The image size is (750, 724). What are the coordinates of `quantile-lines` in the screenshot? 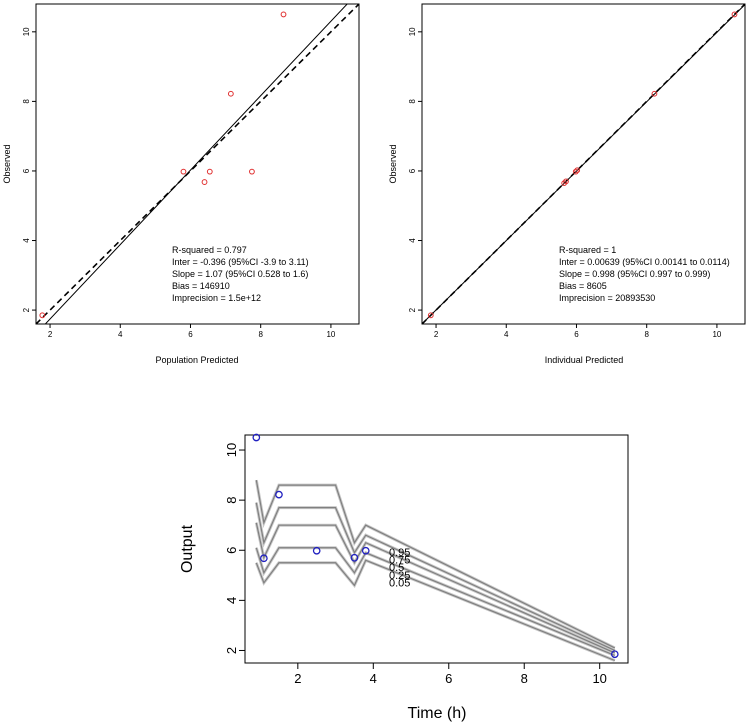 It's located at (435, 570).